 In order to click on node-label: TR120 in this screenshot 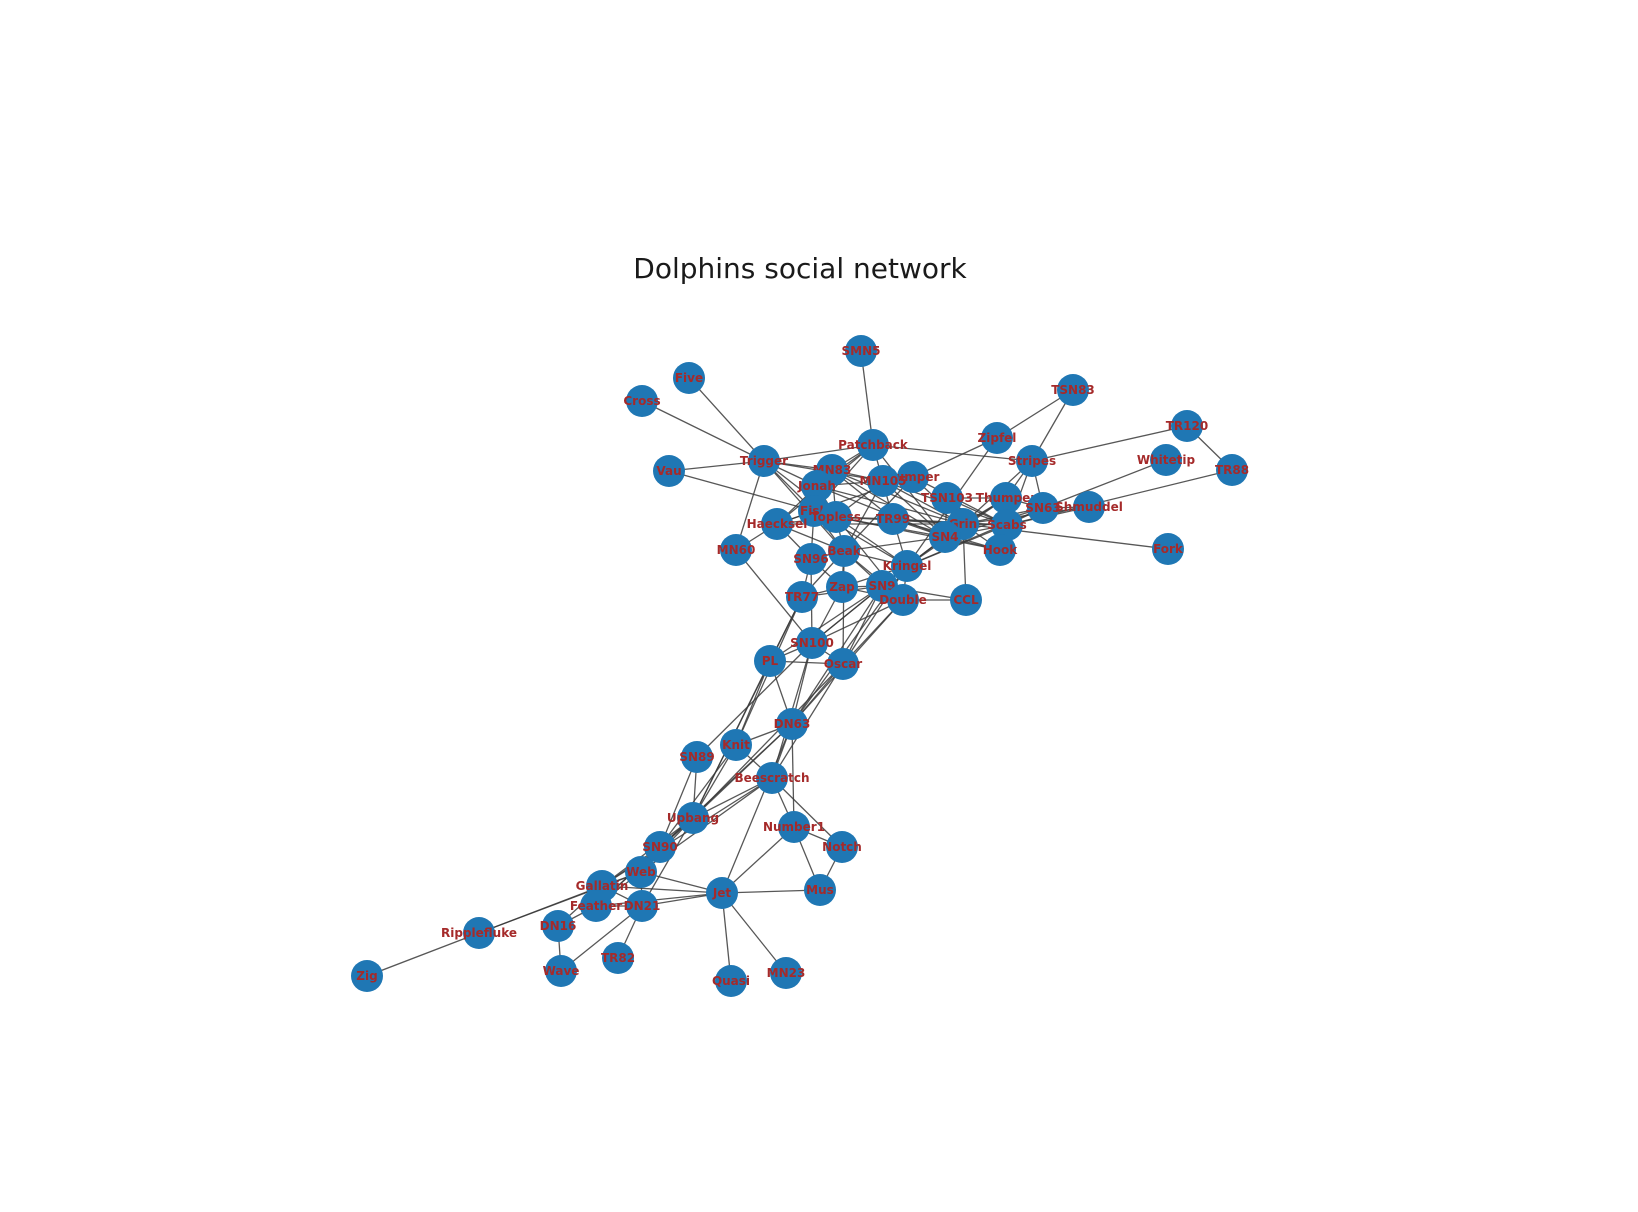, I will do `click(1187, 426)`.